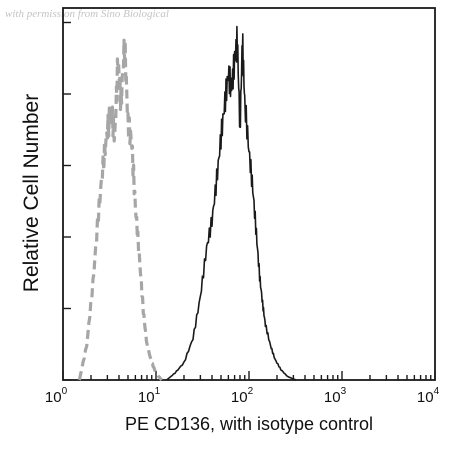  What do you see at coordinates (67, 201) in the screenshot?
I see `y-axis-ticks` at bounding box center [67, 201].